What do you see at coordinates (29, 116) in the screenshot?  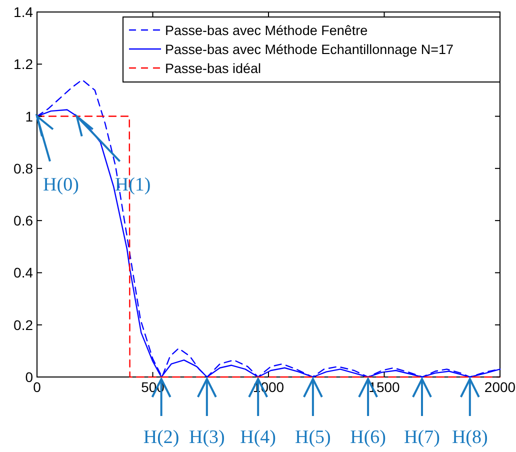 I see `y-tick-label: 1` at bounding box center [29, 116].